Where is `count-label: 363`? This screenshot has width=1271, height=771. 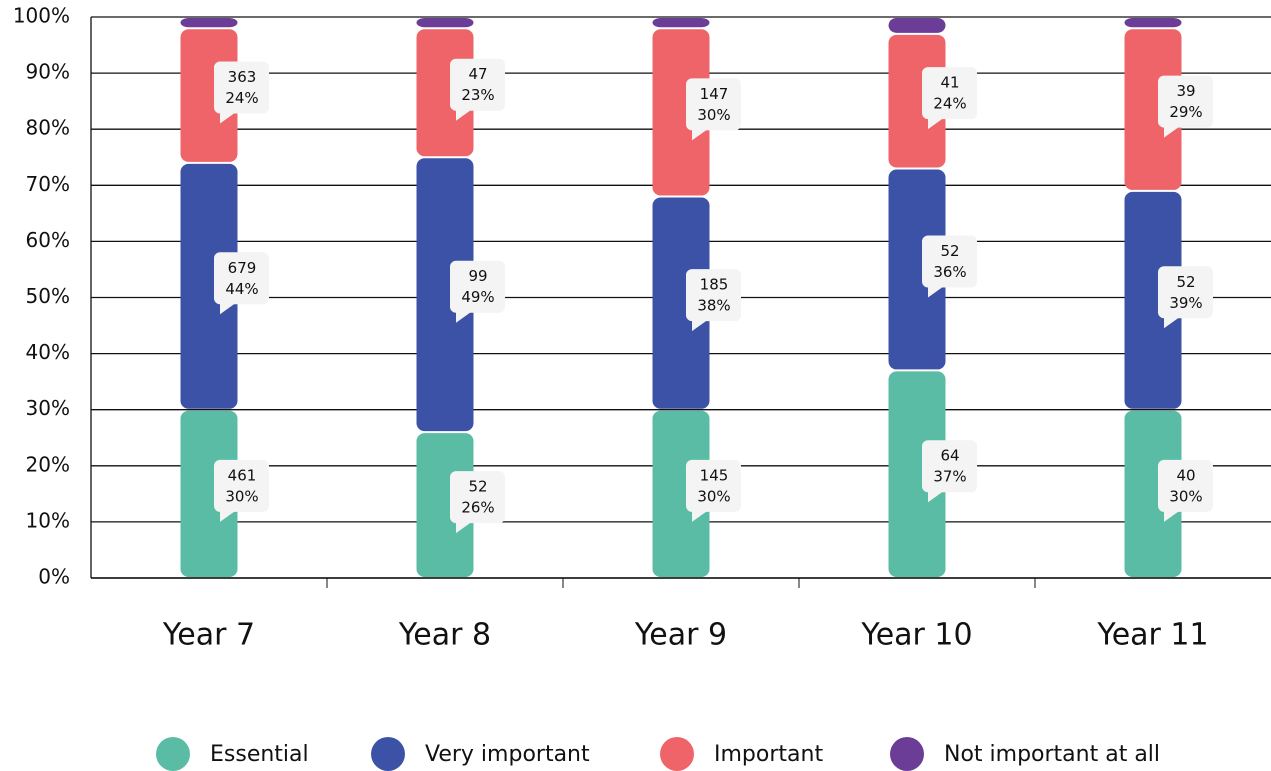 count-label: 363 is located at coordinates (242, 77).